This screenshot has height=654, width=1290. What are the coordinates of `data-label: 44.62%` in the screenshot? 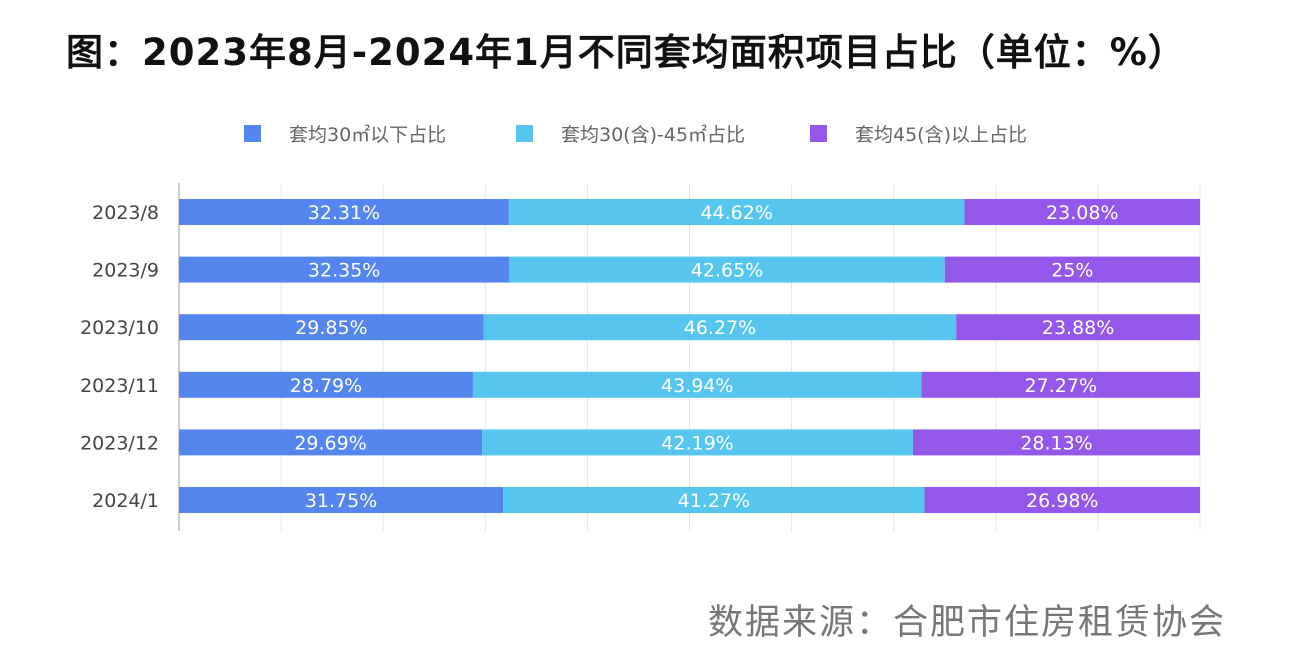 It's located at (736, 213).